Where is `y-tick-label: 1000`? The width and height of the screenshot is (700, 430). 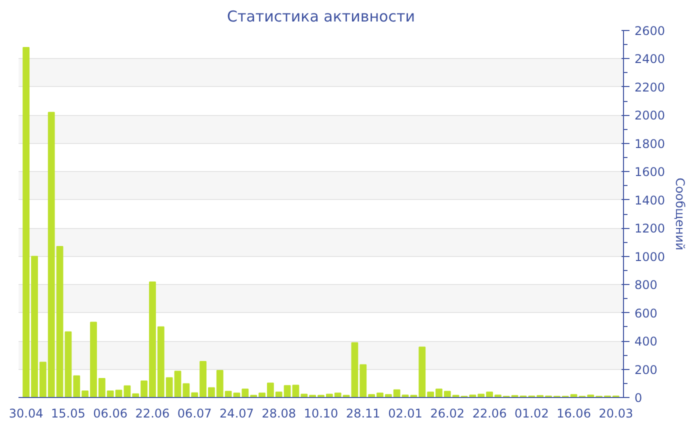
y-tick-label: 1000 is located at coordinates (650, 257).